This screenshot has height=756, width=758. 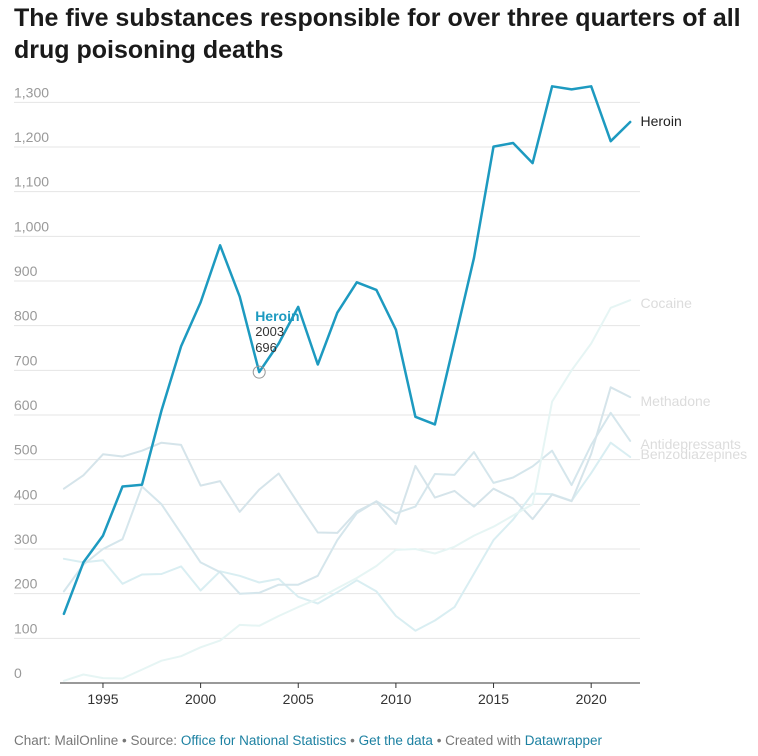 What do you see at coordinates (691, 444) in the screenshot?
I see `series-label-antidepressants: Antidepressants` at bounding box center [691, 444].